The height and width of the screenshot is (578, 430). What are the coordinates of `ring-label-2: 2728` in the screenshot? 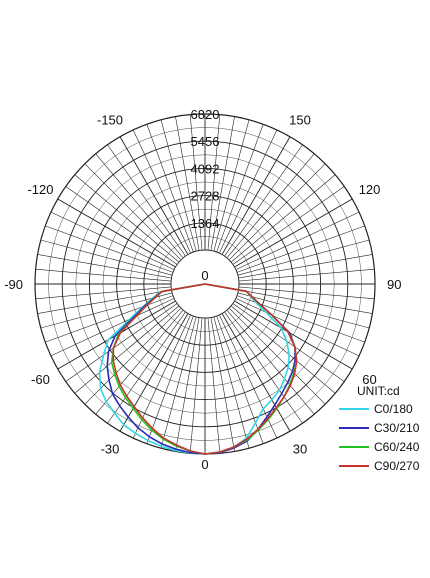 It's located at (205, 196).